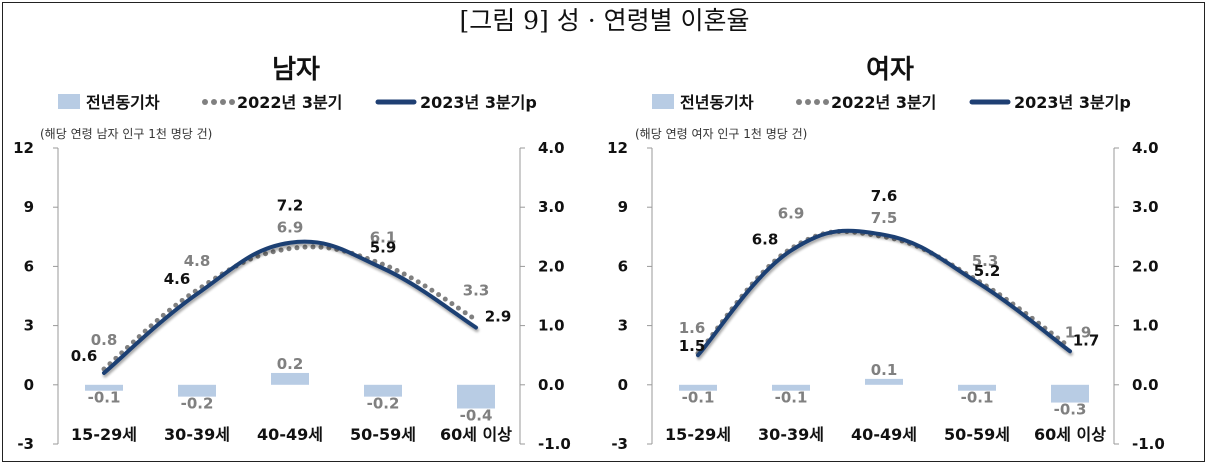 The width and height of the screenshot is (1209, 466). I want to click on chart1-unit-note: (해당 연령 남자 인구 1천 명당 건), so click(126, 133).